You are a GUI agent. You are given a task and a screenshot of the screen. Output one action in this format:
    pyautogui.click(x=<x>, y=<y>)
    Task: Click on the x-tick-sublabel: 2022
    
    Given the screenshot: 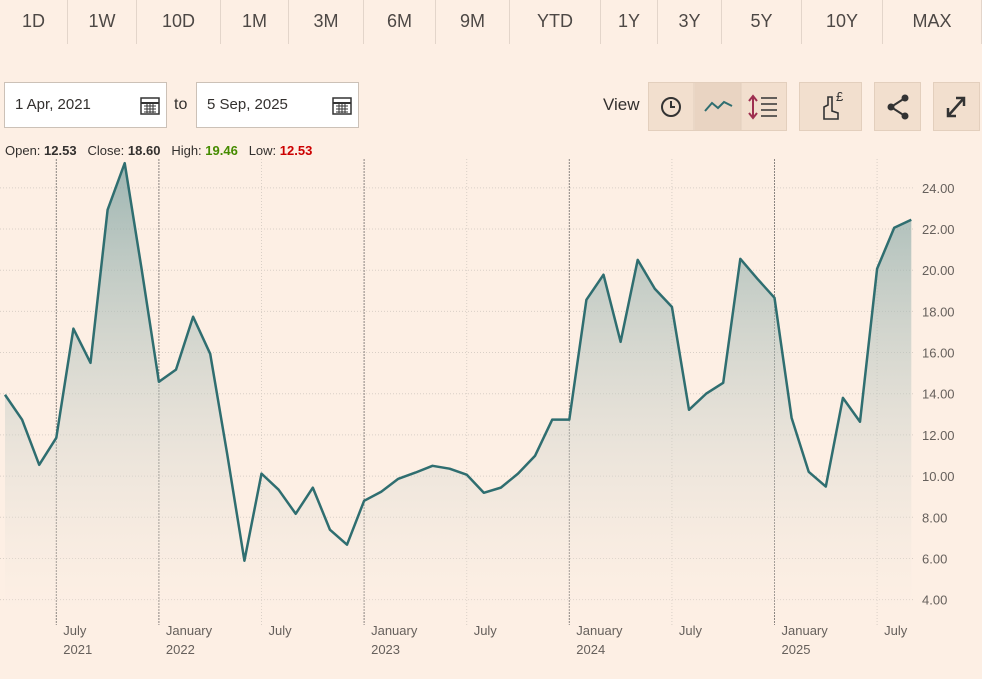 What is the action you would take?
    pyautogui.click(x=180, y=649)
    